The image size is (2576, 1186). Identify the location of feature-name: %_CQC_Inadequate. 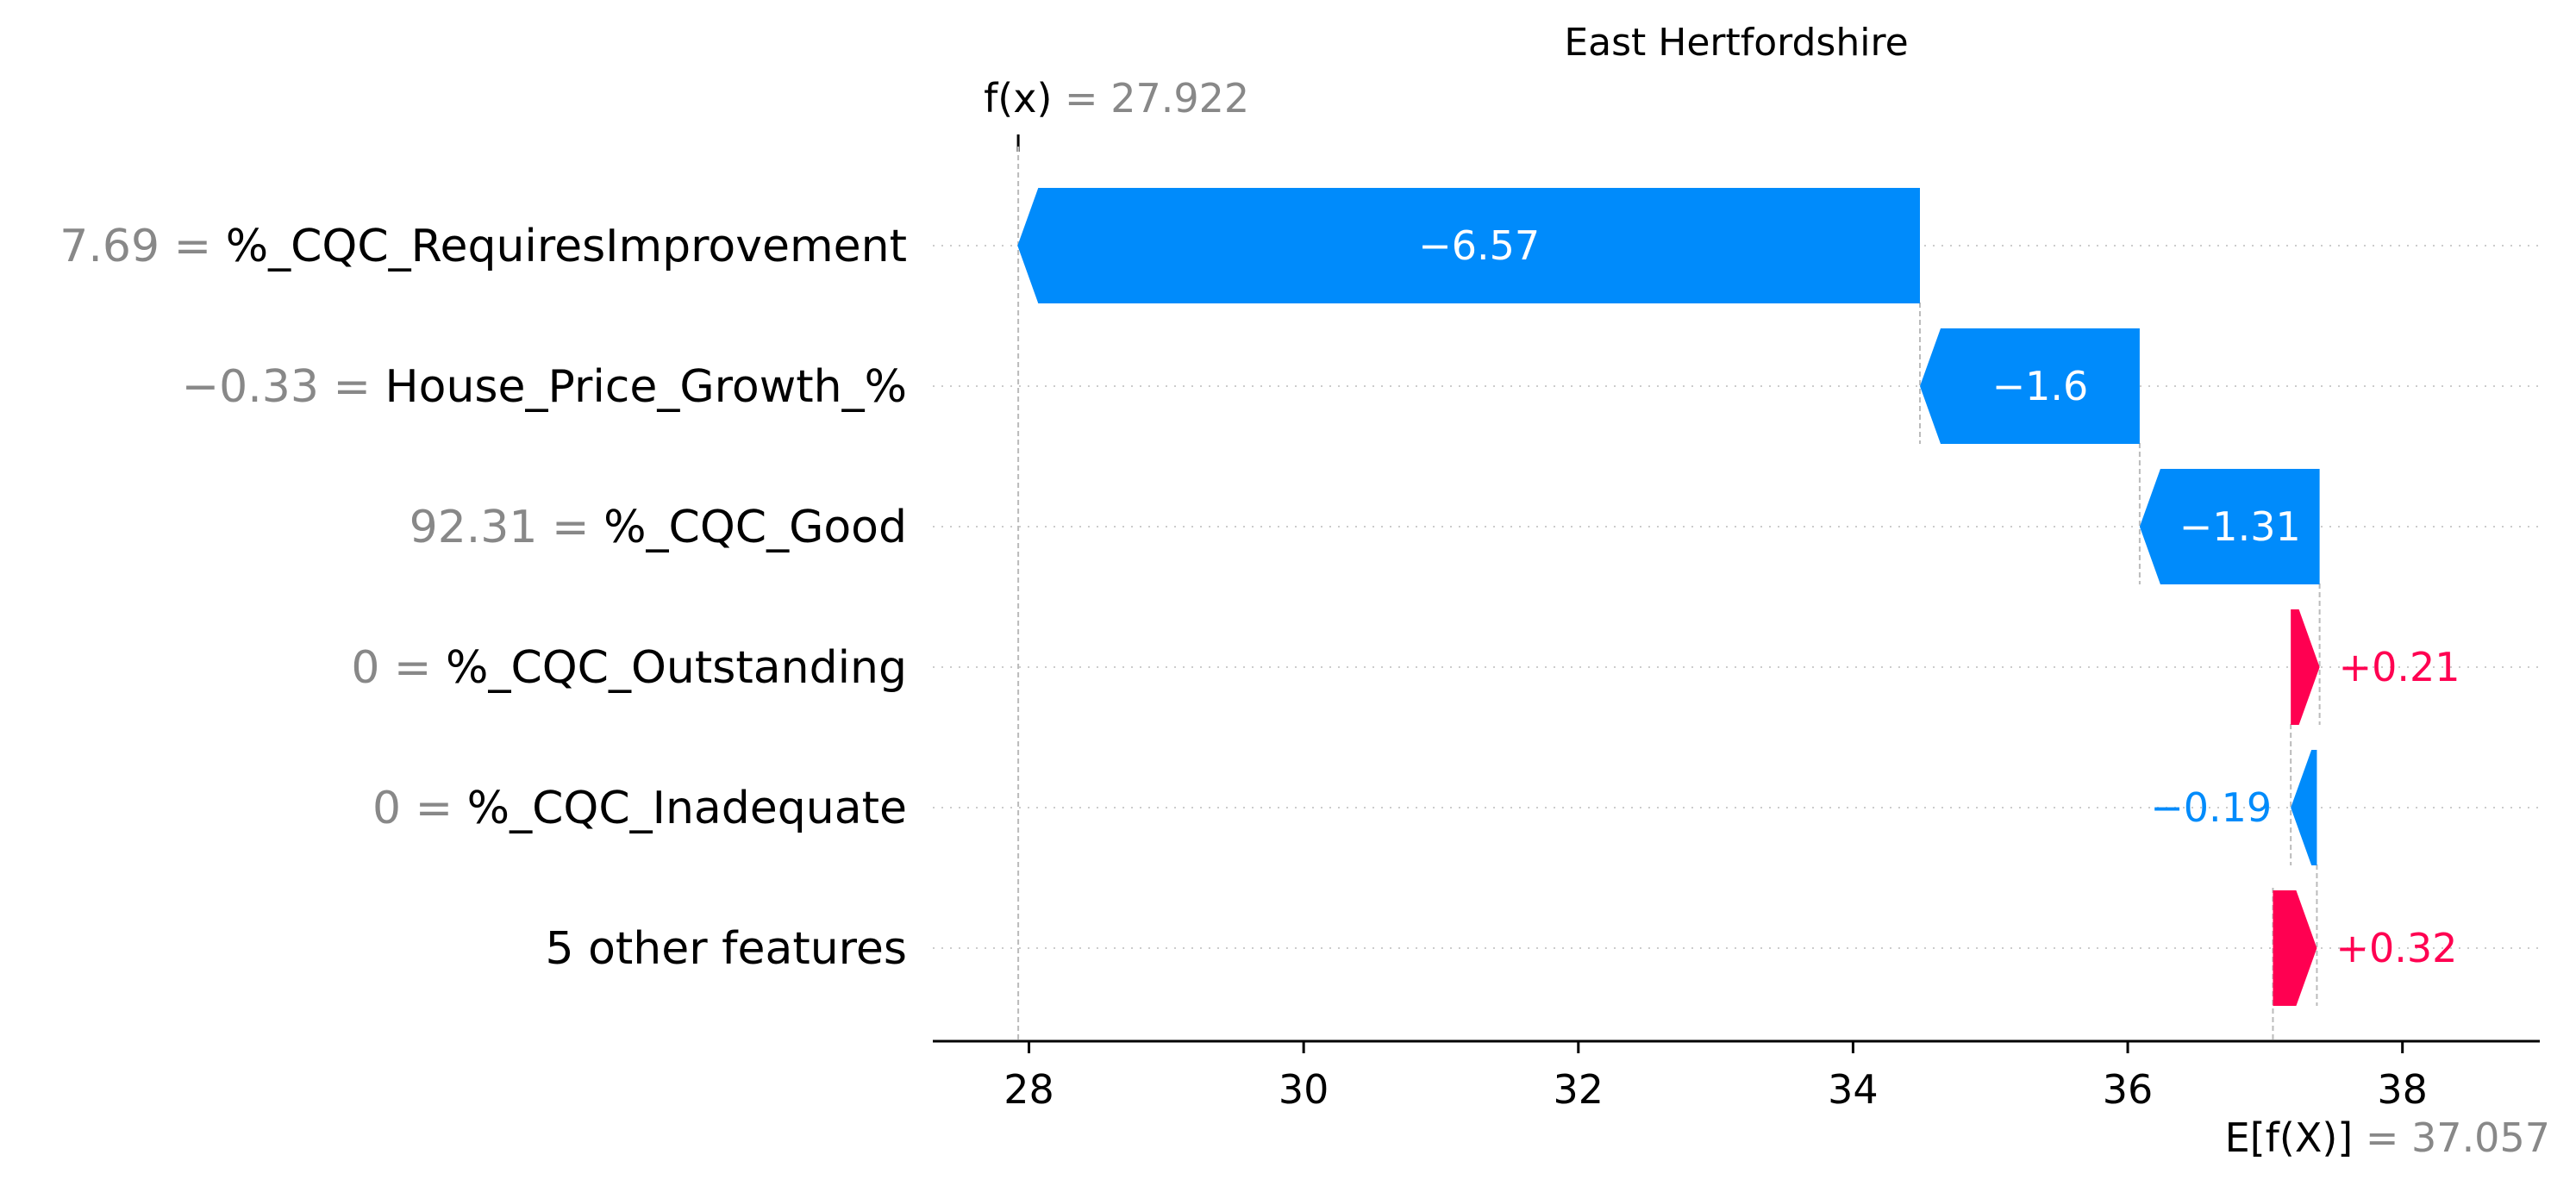
(687, 808).